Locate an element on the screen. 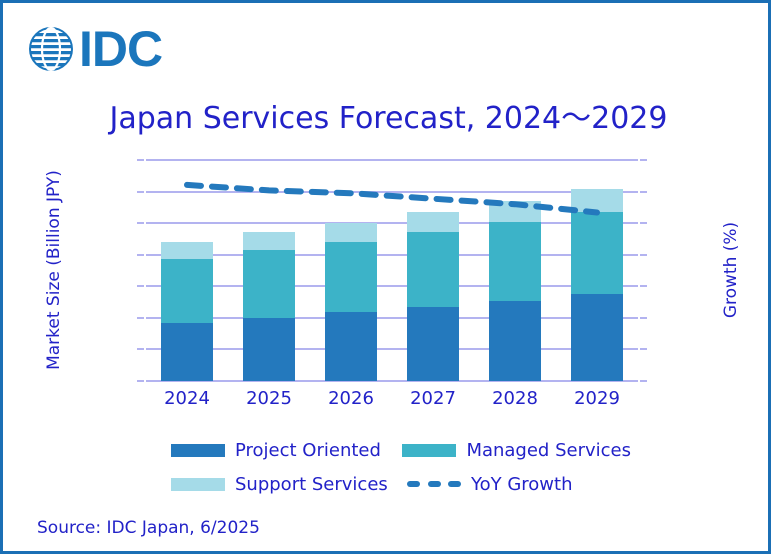 Image resolution: width=771 pixels, height=554 pixels. idc-logo: IDC is located at coordinates (95, 49).